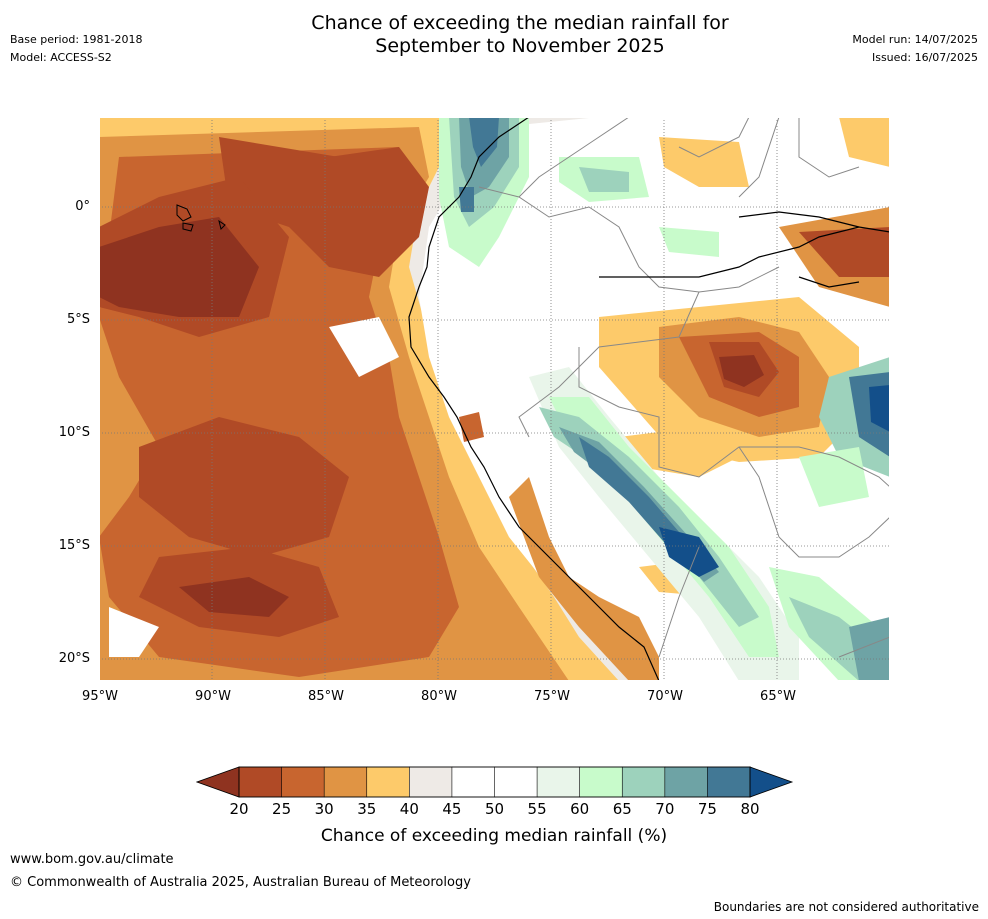 Image resolution: width=988 pixels, height=919 pixels. Describe the element at coordinates (239, 809) in the screenshot. I see `colorbar-tick-label: 20` at that location.